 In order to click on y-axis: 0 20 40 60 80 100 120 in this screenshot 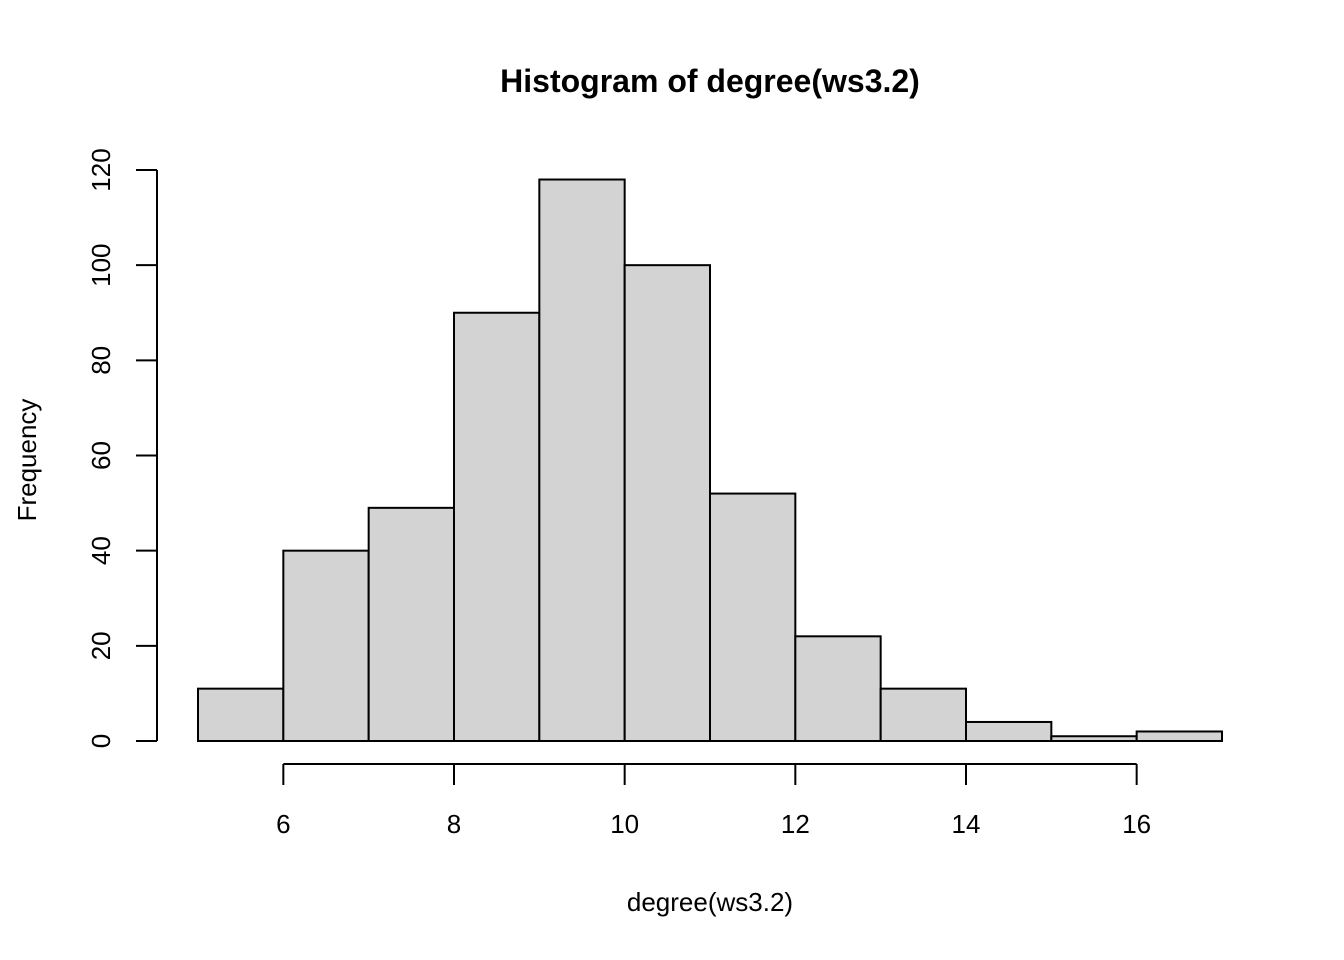, I will do `click(122, 448)`.